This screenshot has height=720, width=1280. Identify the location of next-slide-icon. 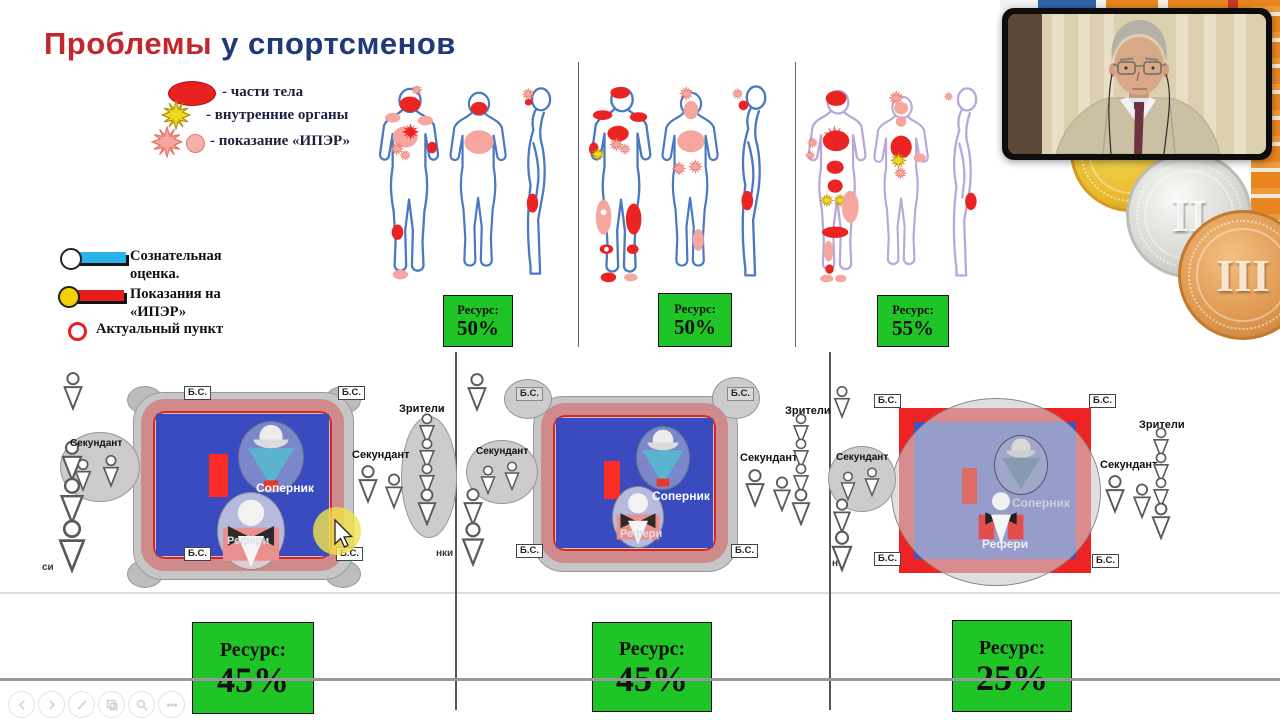
(51, 704).